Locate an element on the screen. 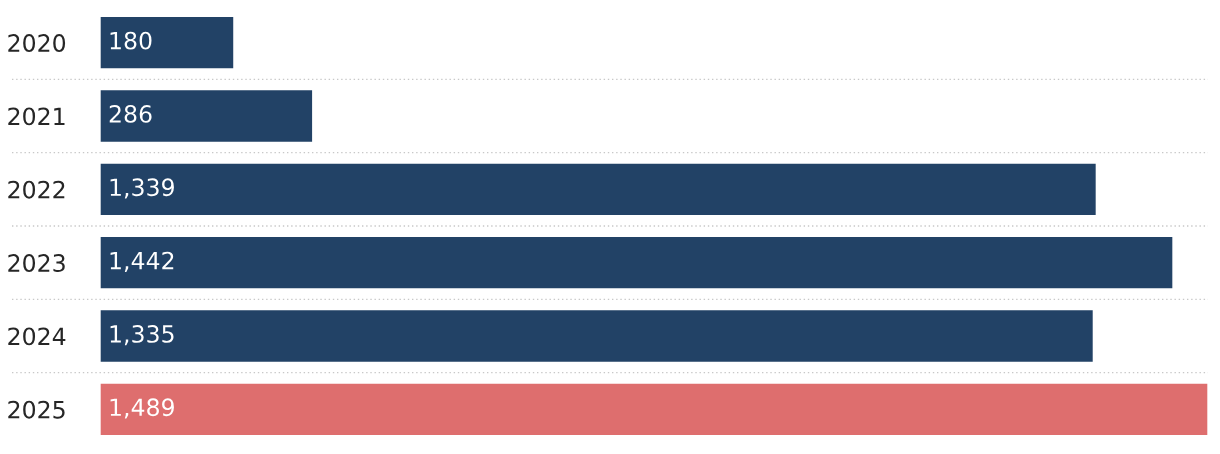  data-label: 180 is located at coordinates (131, 40).